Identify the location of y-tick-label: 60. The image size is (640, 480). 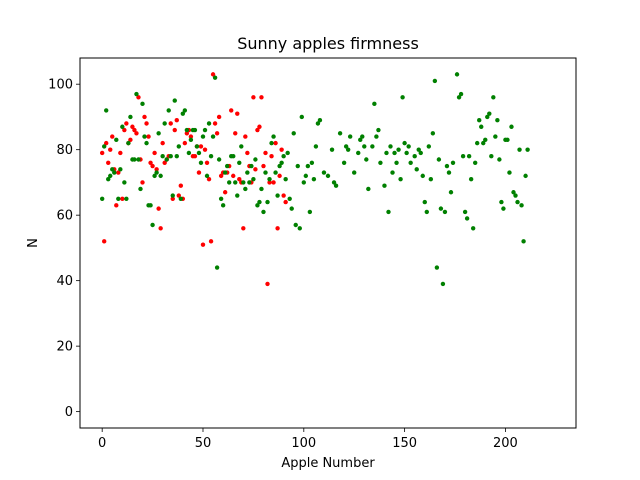
(64, 216).